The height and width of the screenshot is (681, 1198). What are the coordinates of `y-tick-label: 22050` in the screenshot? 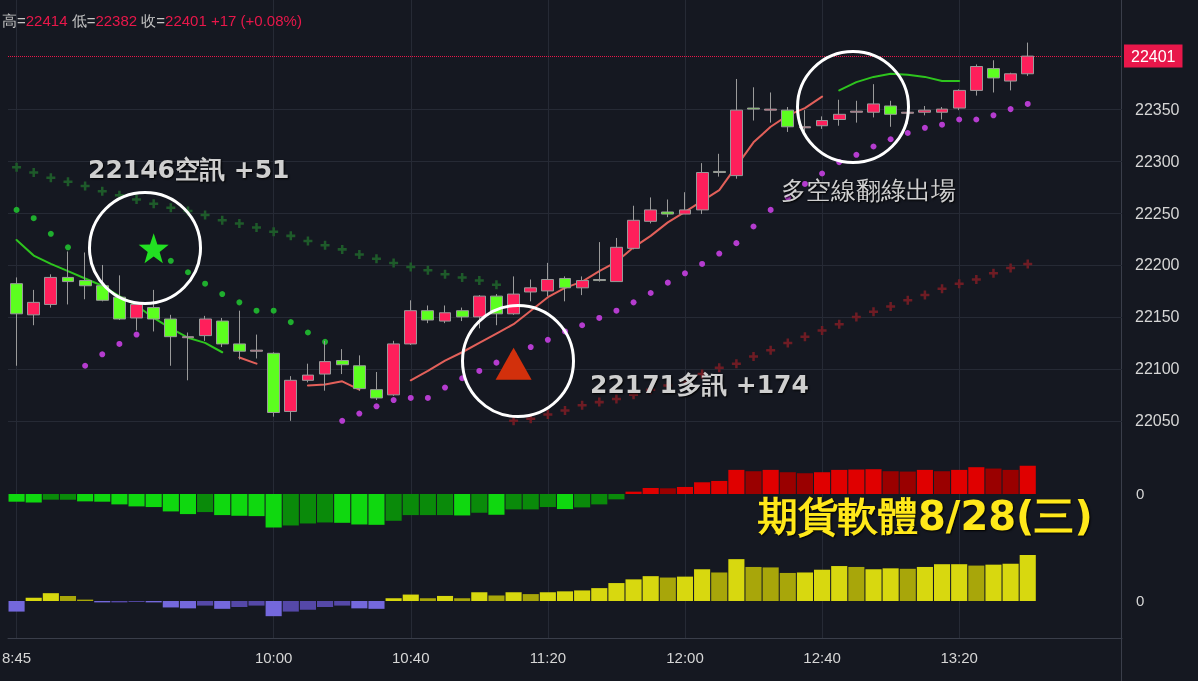 It's located at (1157, 421).